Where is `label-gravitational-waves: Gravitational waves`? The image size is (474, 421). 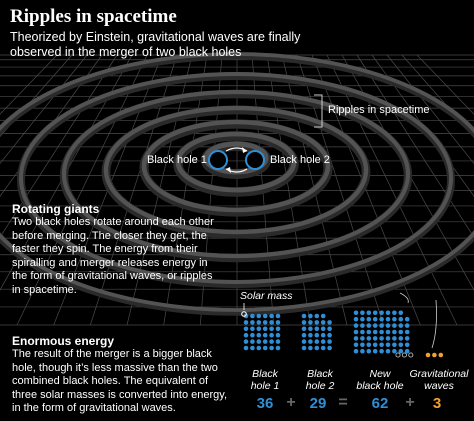 label-gravitational-waves: Gravitational waves is located at coordinates (439, 380).